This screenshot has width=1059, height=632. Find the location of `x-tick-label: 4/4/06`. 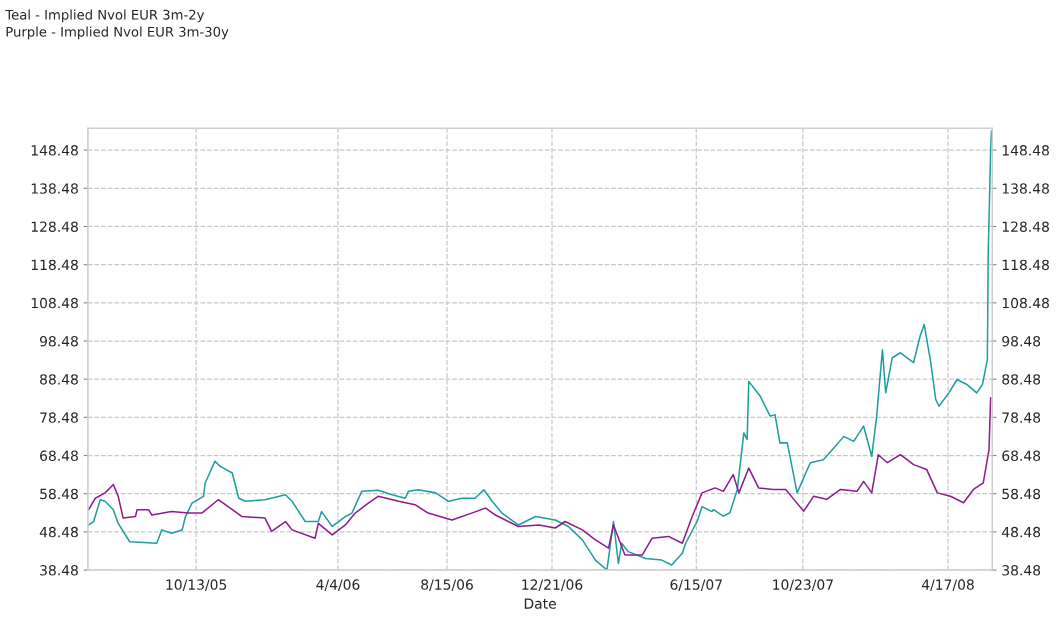

x-tick-label: 4/4/06 is located at coordinates (338, 585).